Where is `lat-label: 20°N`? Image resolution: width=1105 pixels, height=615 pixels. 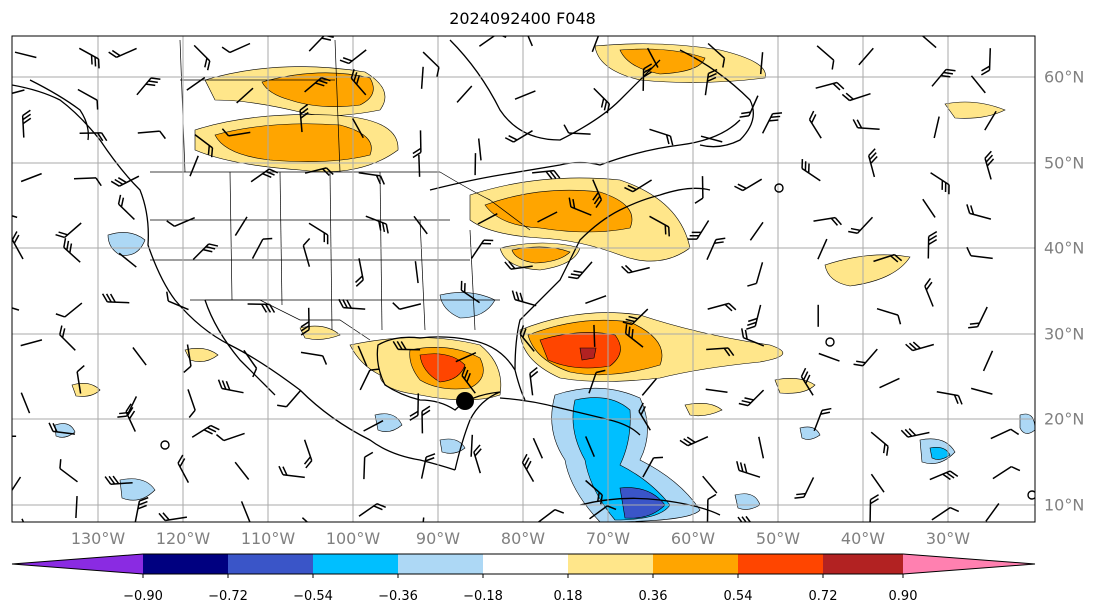
lat-label: 20°N is located at coordinates (1064, 419).